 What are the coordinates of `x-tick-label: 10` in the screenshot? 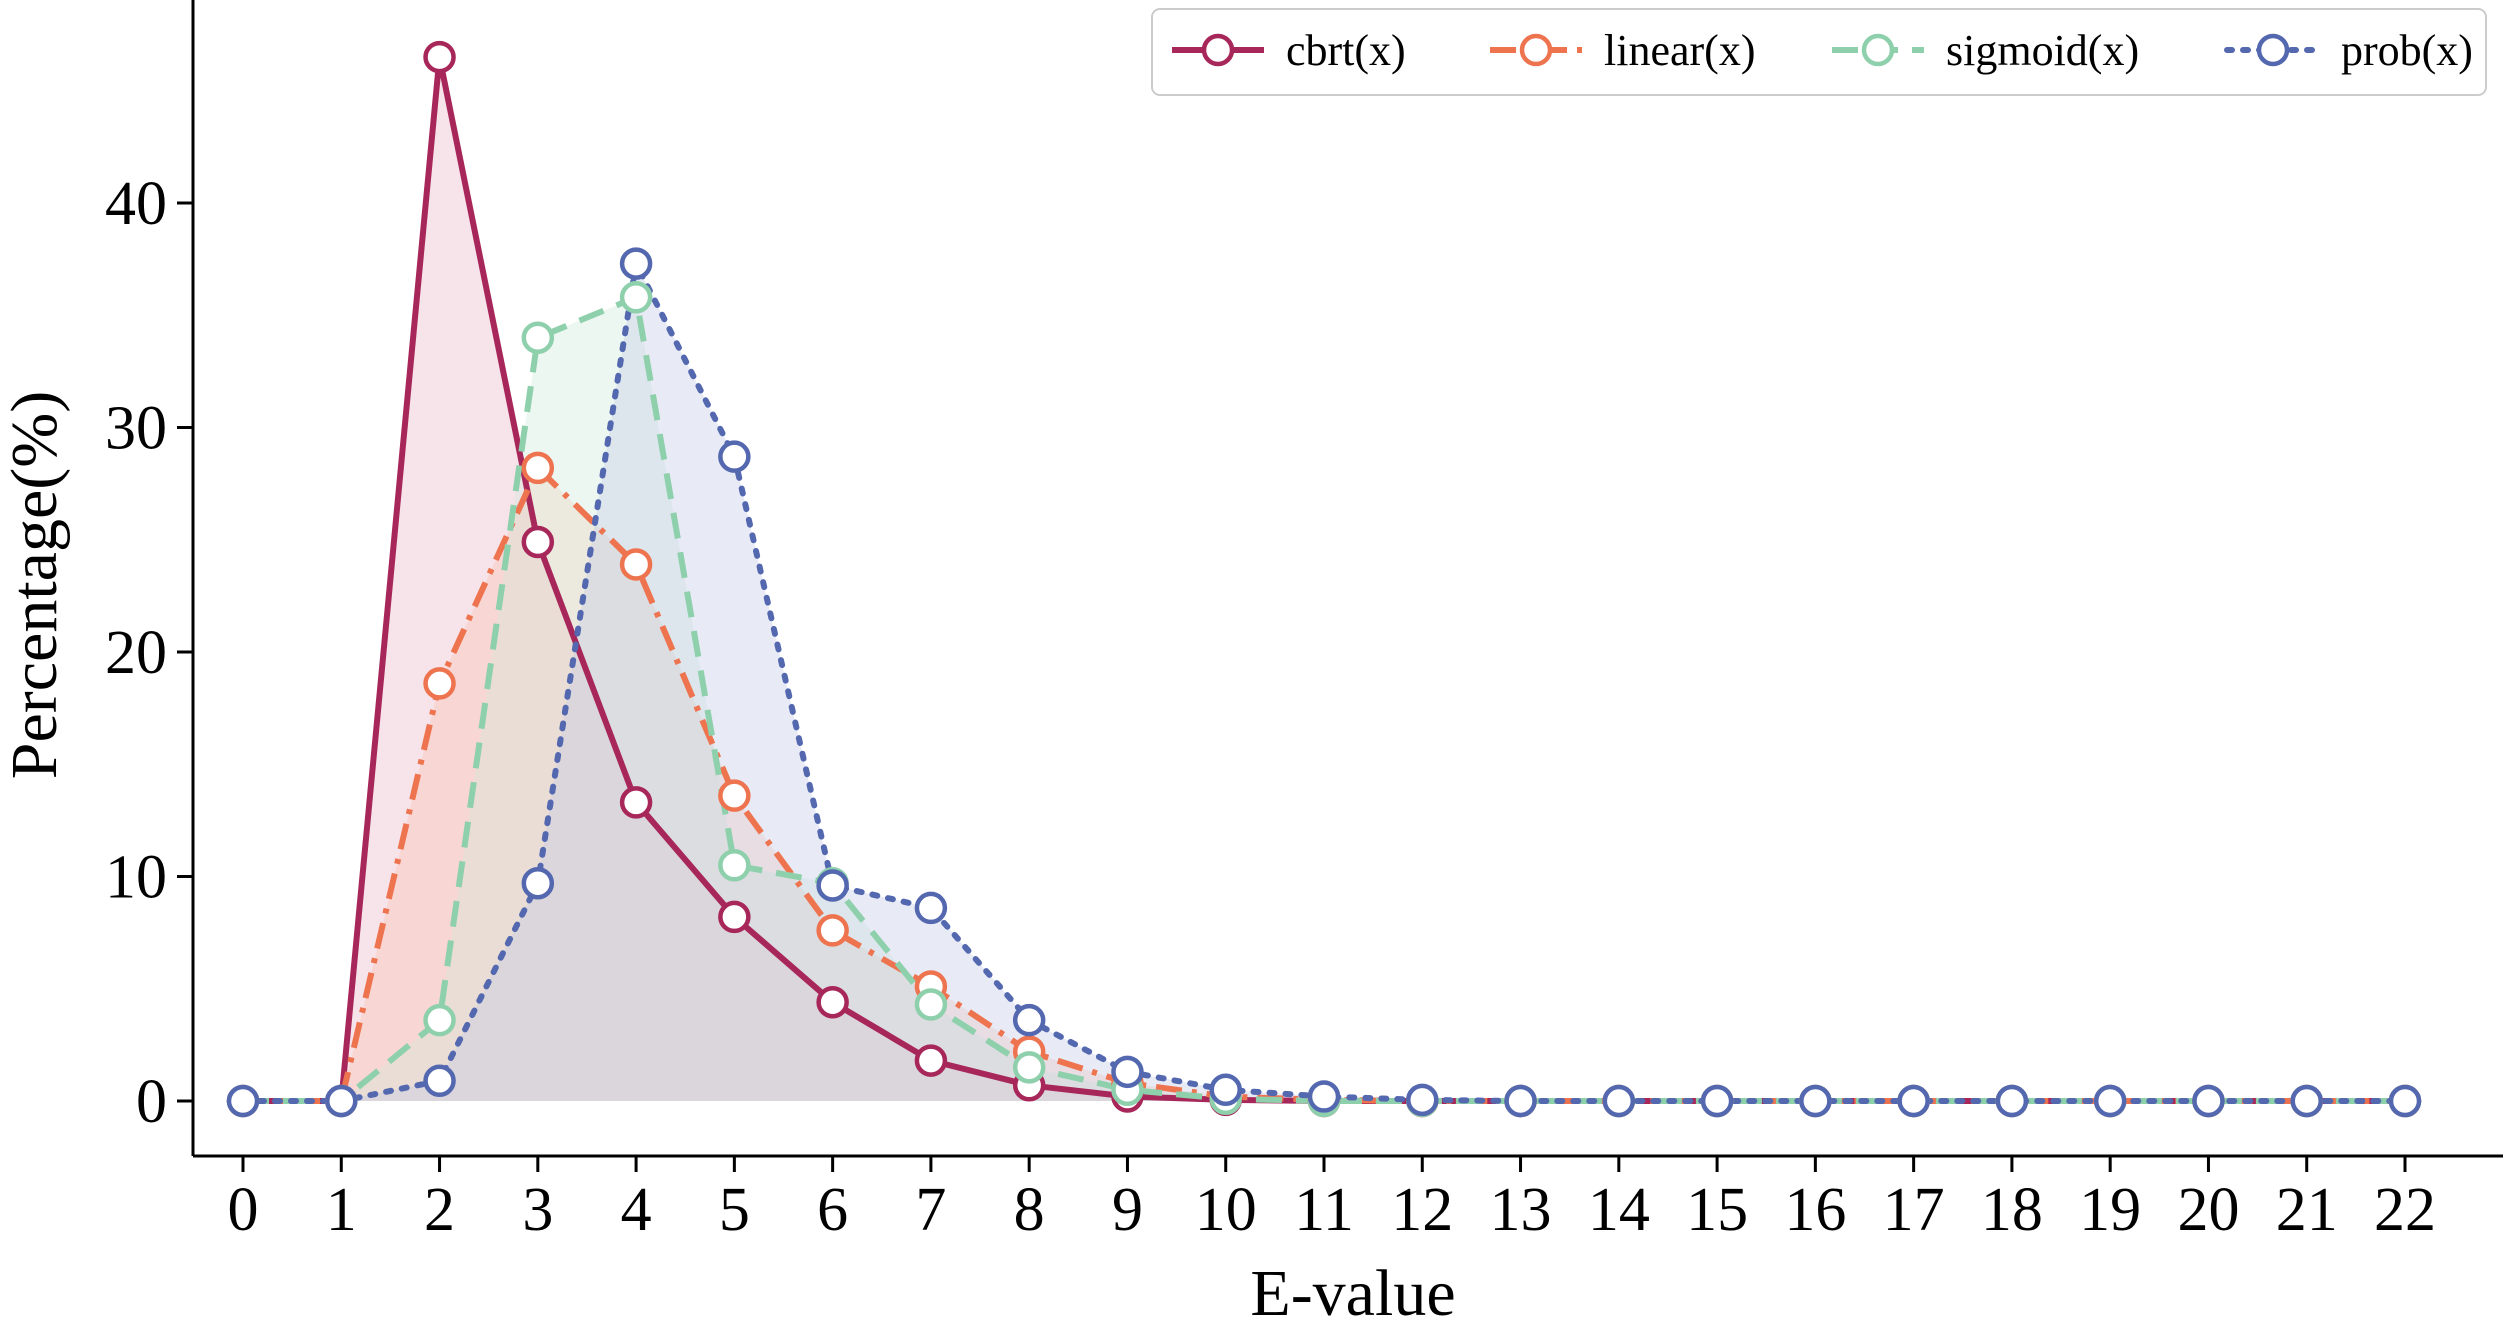 It's located at (1226, 1210).